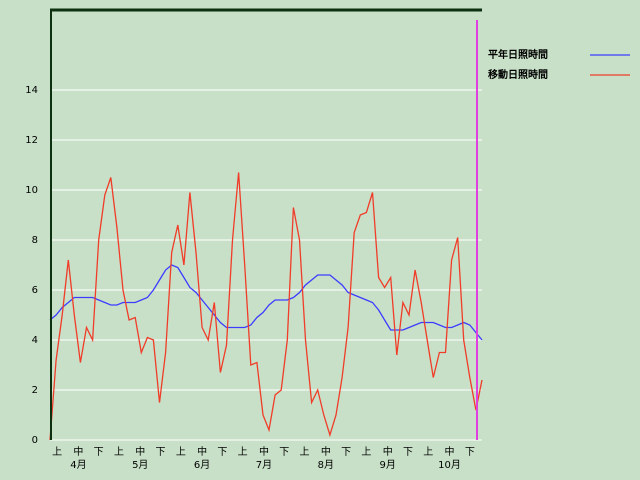 The height and width of the screenshot is (480, 640). Describe the element at coordinates (140, 465) in the screenshot. I see `month-label: 5月` at that location.